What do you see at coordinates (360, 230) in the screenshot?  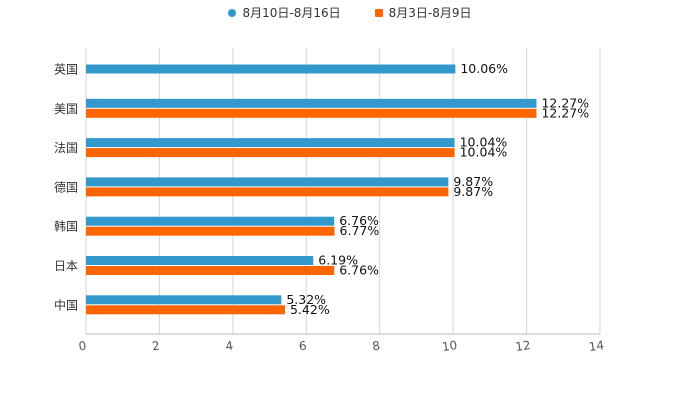 I see `data-label: 6.77%` at bounding box center [360, 230].